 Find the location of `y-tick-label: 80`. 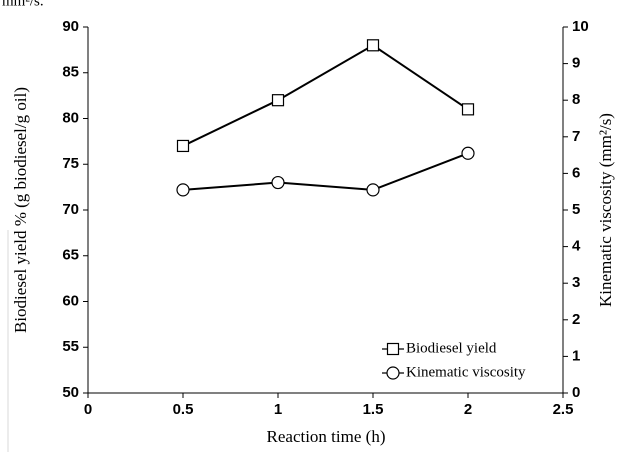

y-tick-label: 80 is located at coordinates (70, 117).